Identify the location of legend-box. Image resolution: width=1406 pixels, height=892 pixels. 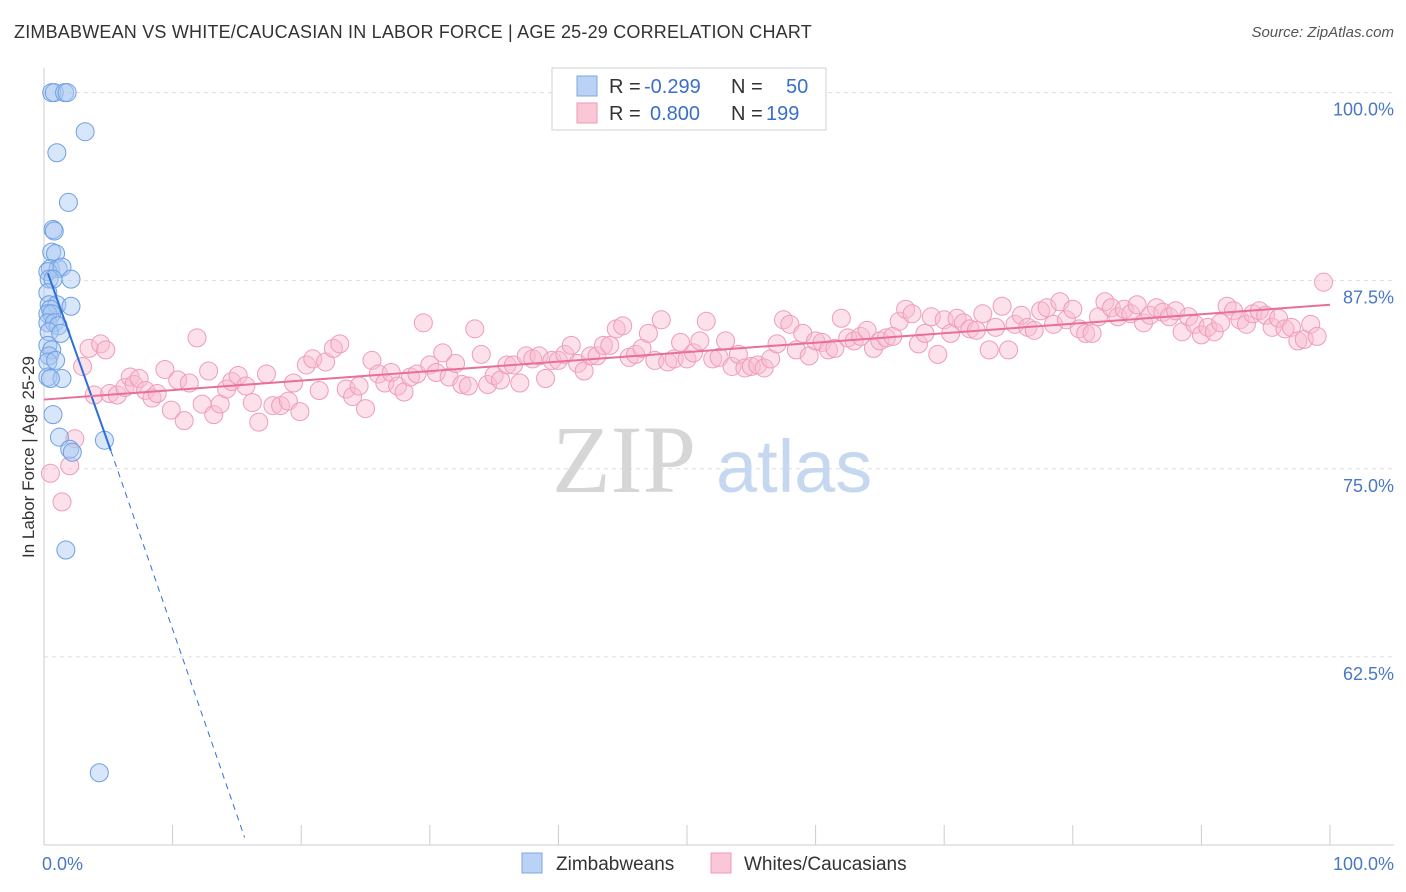
(689, 99).